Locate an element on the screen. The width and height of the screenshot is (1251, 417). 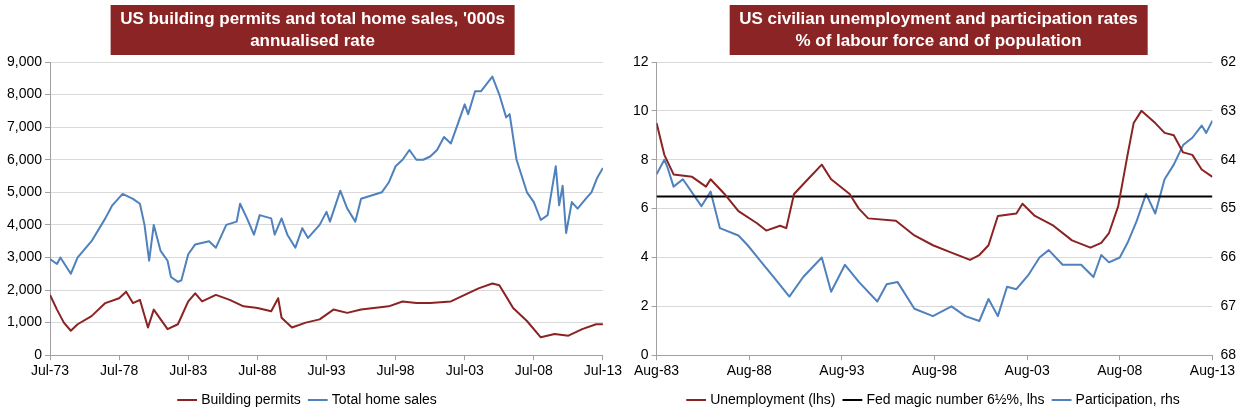
y2-tick-label: 62 is located at coordinates (1228, 60).